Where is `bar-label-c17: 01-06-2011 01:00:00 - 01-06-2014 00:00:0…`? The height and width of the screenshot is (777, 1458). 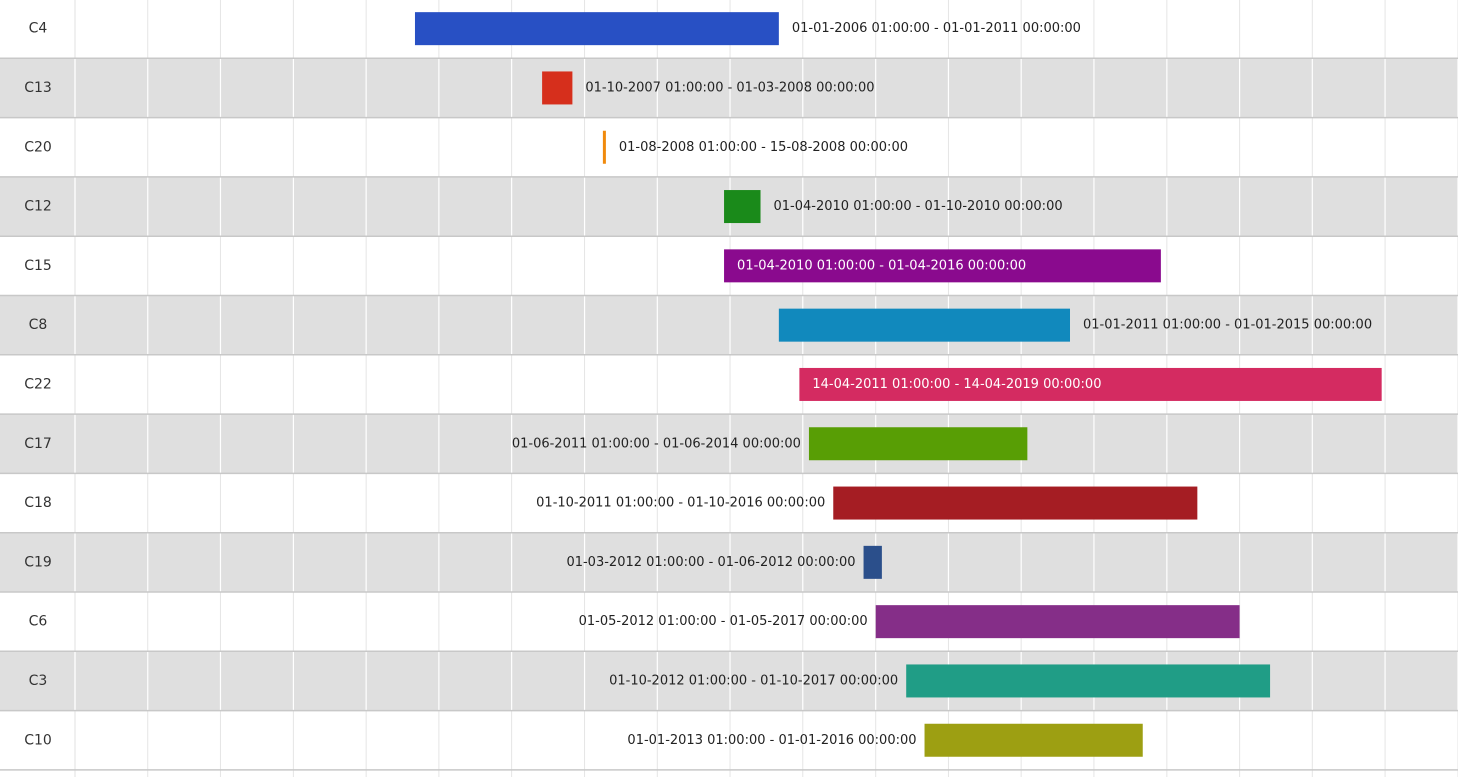
bar-label-c17: 01-06-2011 01:00:00 - 01-06-2014 00:00:0… is located at coordinates (656, 443).